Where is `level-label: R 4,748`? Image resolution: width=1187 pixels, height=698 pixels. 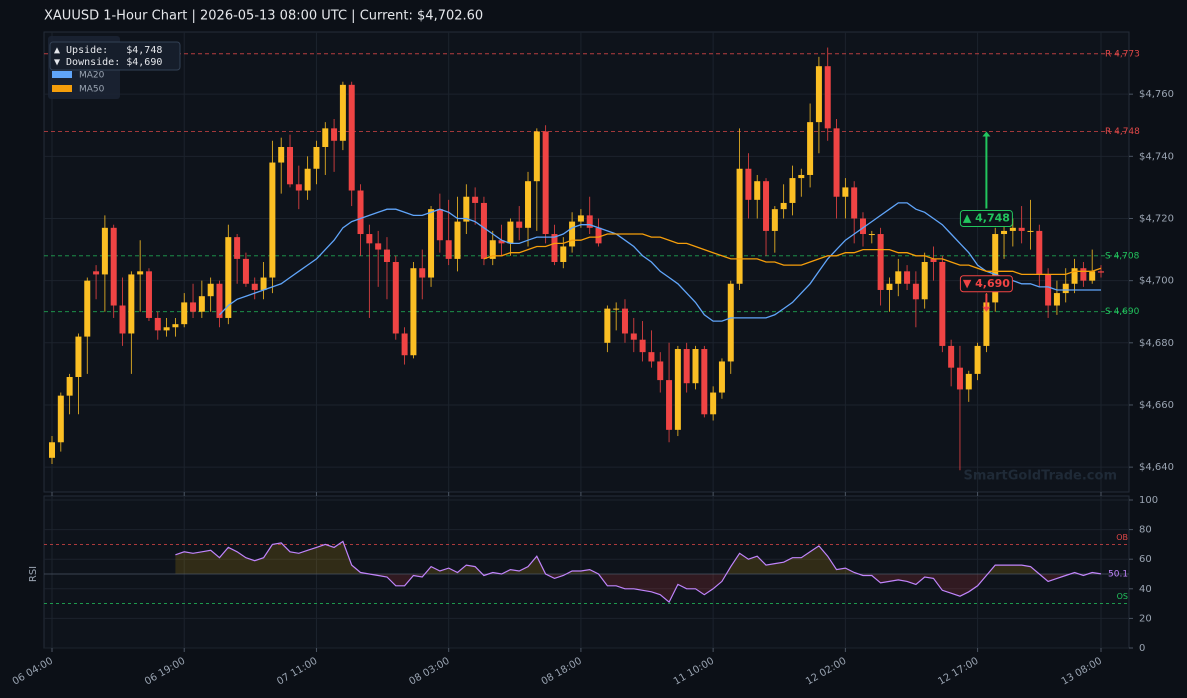
level-label: R 4,748 is located at coordinates (1122, 132).